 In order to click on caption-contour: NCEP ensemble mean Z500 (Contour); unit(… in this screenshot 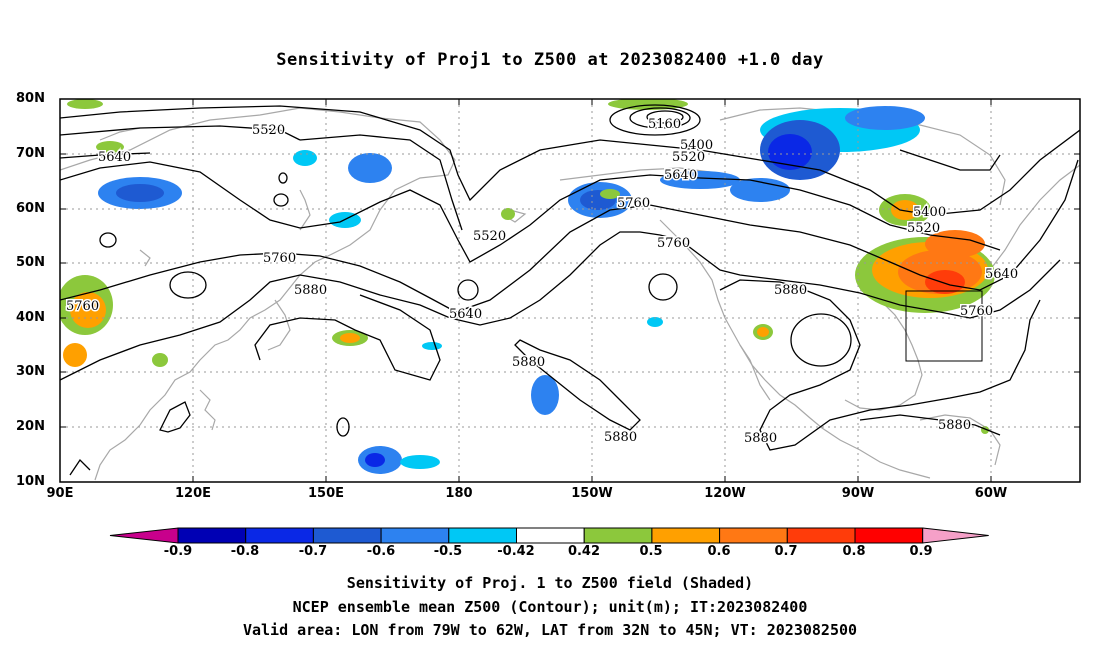, I will do `click(550, 607)`.